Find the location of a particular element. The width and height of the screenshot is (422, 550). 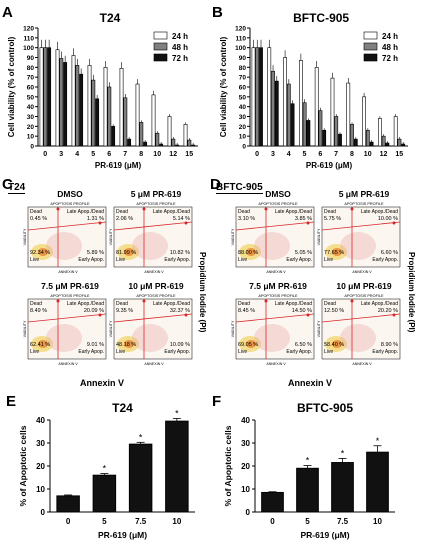

panel-letter-b: B is located at coordinates (217, 12).